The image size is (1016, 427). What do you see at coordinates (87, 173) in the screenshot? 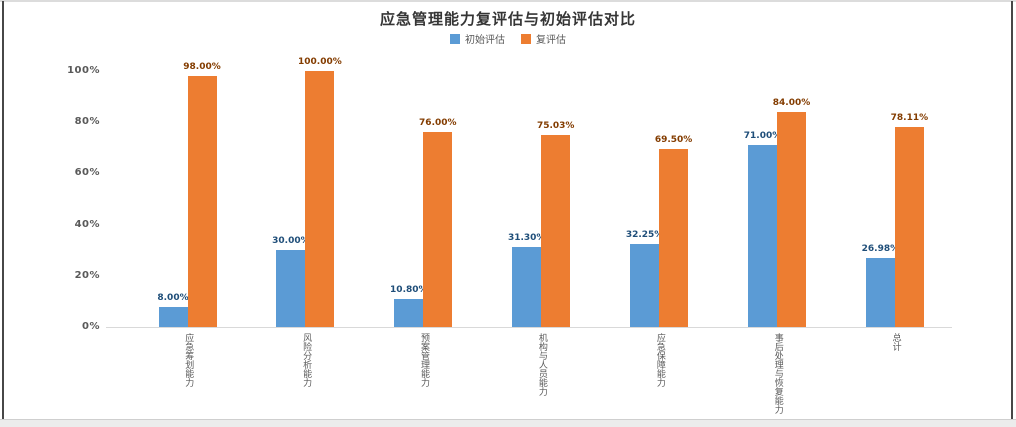
I see `y-axis-tick-label: 60%` at bounding box center [87, 173].